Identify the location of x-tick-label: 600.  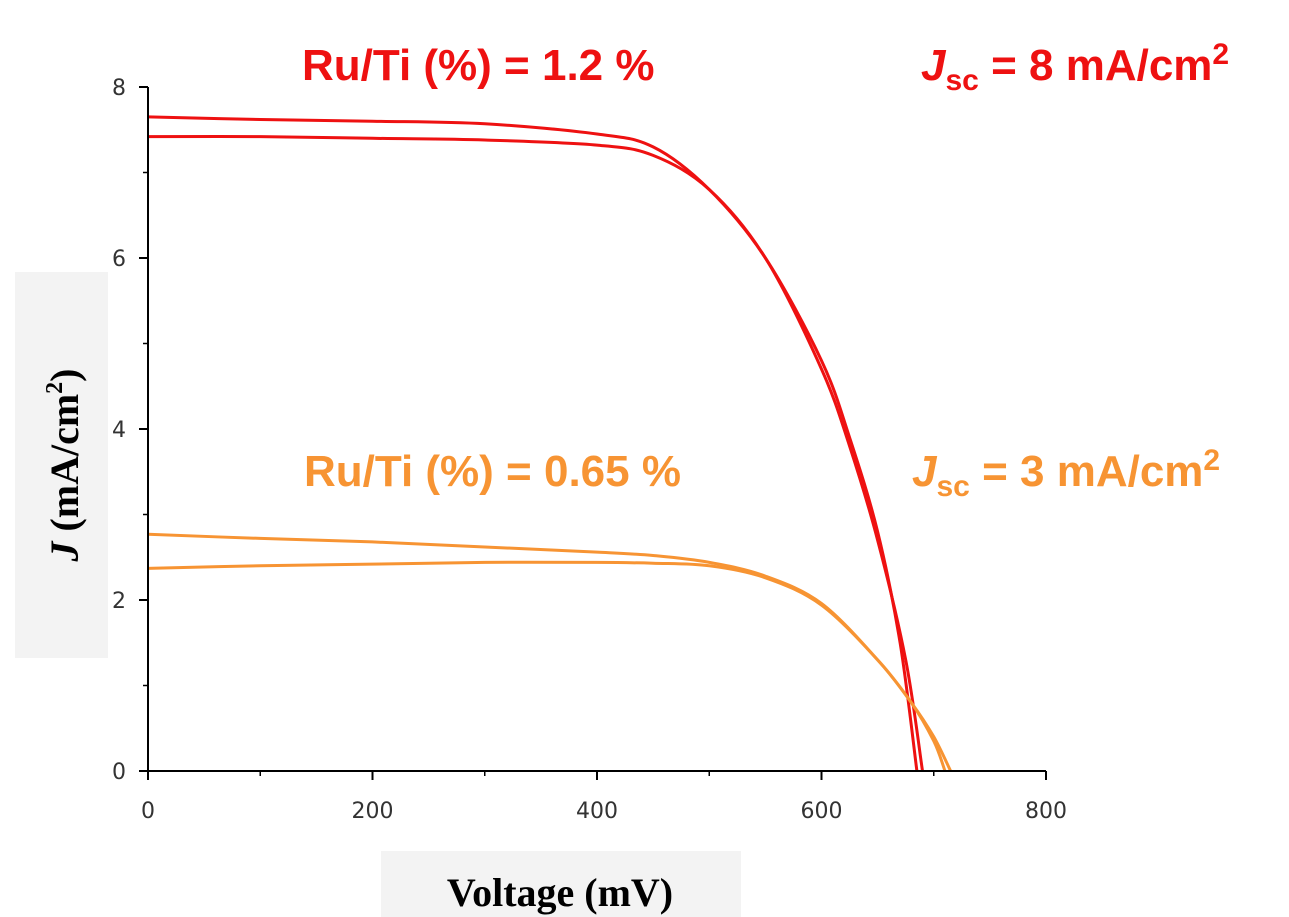
(822, 811).